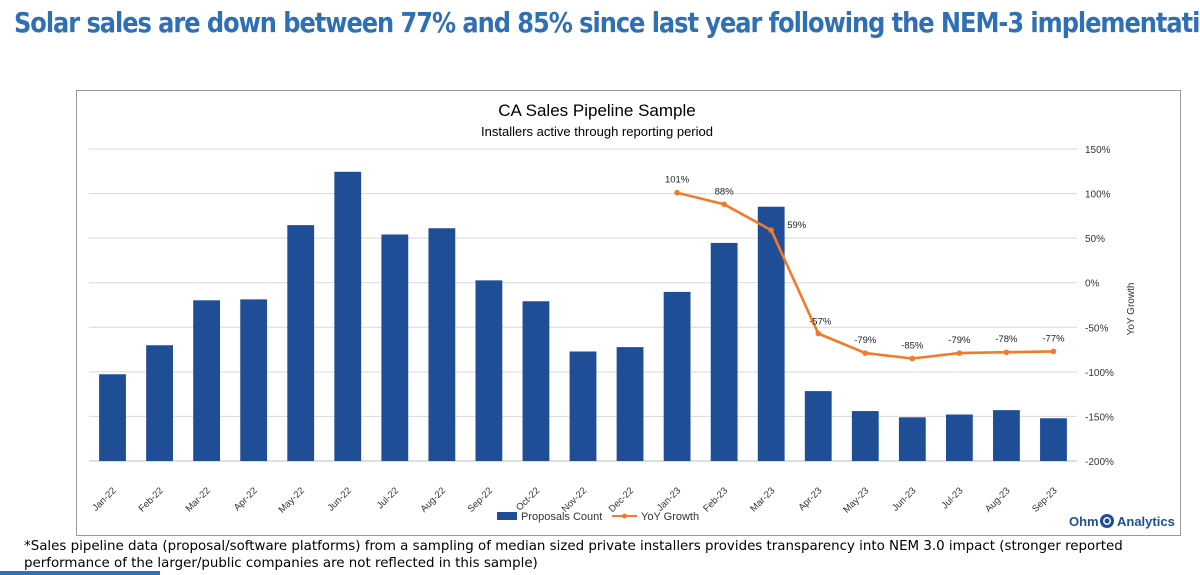 The width and height of the screenshot is (1200, 575). Describe the element at coordinates (715, 499) in the screenshot. I see `x-tick-label: Feb-23` at that location.